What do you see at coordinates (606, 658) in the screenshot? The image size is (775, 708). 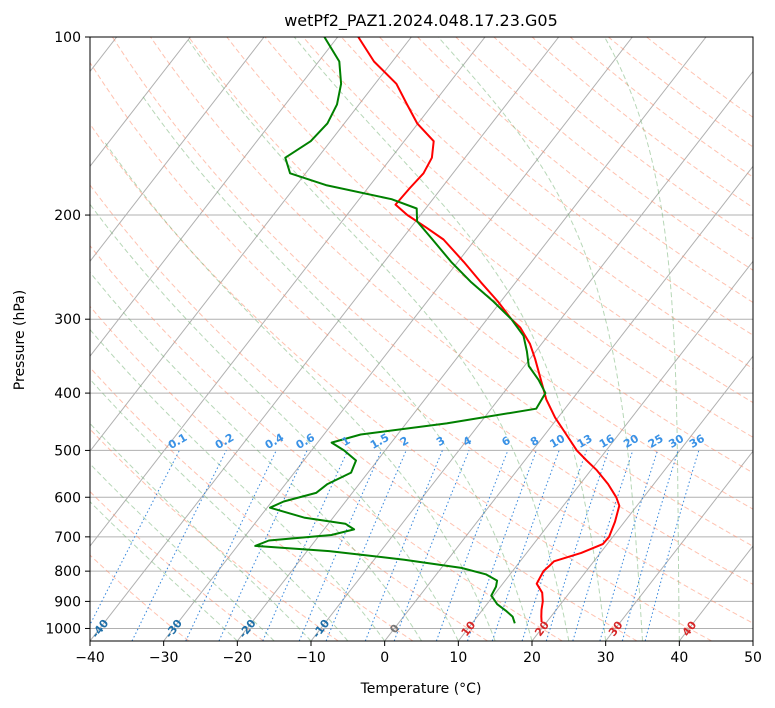 I see `x-tick-label: 30` at bounding box center [606, 658].